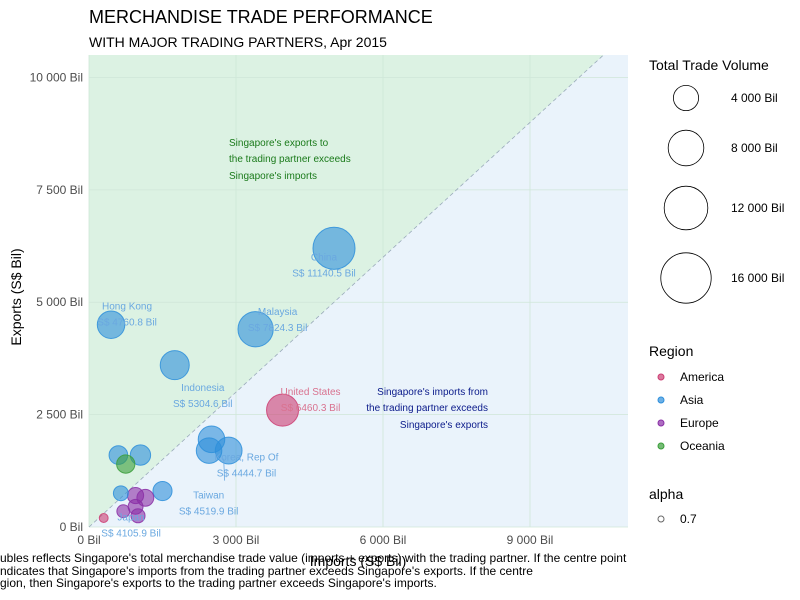  Describe the element at coordinates (692, 400) in the screenshot. I see `legend-region-label: Asia` at that location.